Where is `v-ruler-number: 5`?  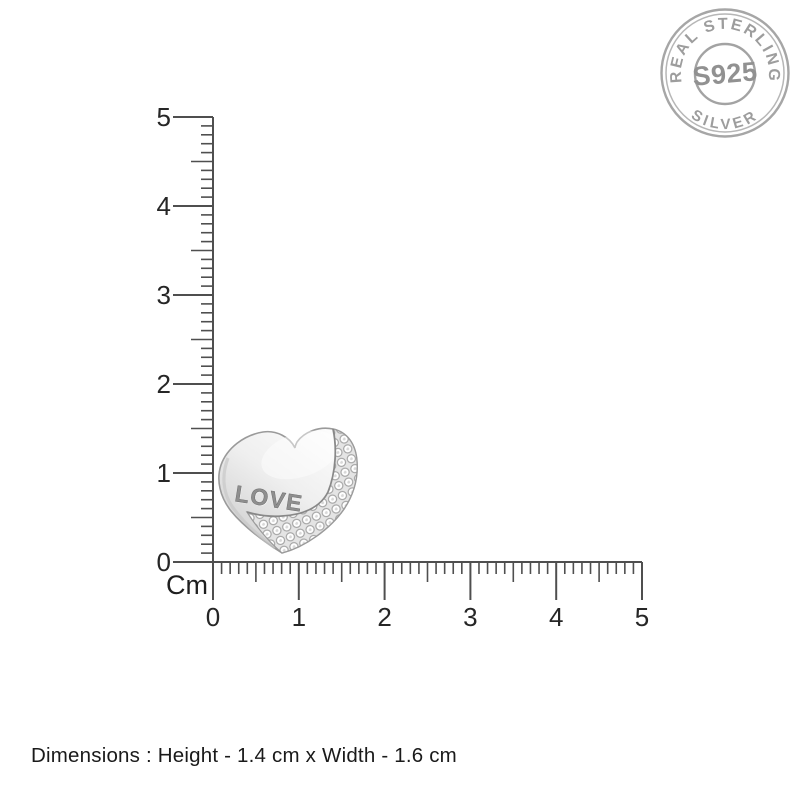 v-ruler-number: 5 is located at coordinates (164, 117).